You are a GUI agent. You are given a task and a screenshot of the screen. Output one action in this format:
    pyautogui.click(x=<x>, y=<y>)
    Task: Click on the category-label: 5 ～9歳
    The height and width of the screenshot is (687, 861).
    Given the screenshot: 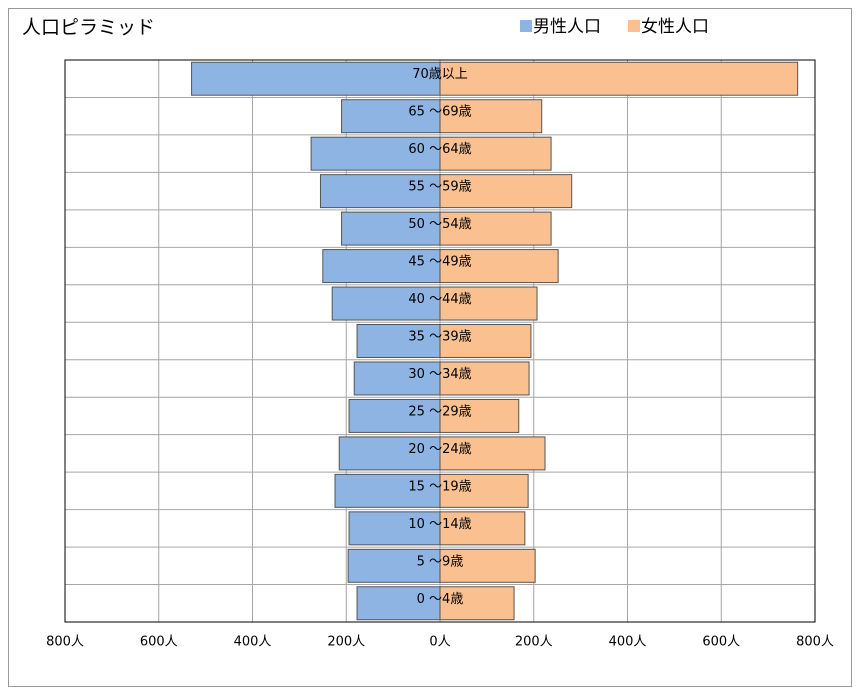 What is the action you would take?
    pyautogui.click(x=440, y=561)
    